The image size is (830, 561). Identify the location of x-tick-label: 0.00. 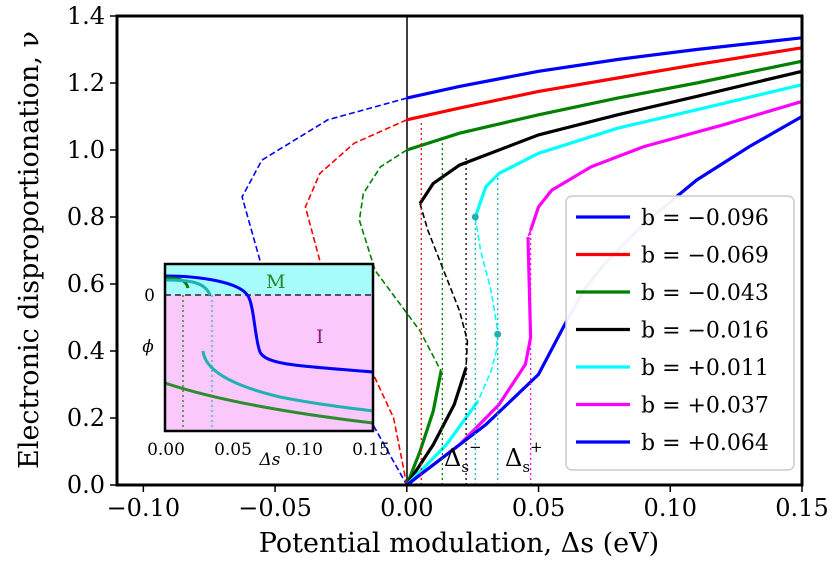
(406, 508).